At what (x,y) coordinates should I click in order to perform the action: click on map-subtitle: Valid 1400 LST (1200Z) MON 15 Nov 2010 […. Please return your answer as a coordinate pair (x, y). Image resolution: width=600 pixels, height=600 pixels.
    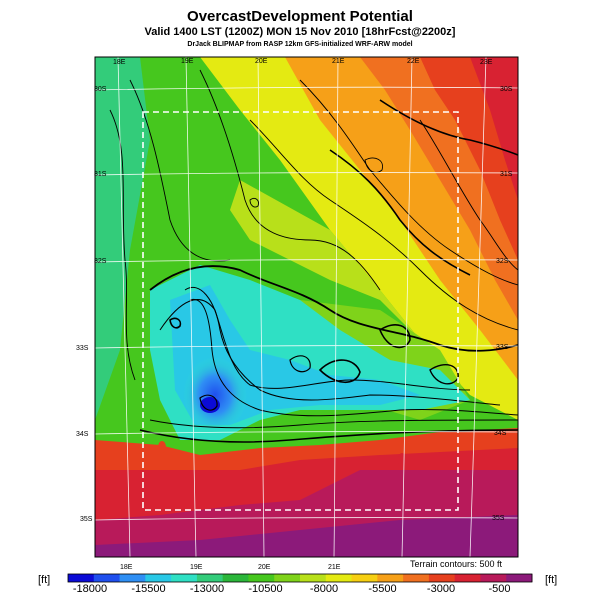
    Looking at the image, I should click on (300, 32).